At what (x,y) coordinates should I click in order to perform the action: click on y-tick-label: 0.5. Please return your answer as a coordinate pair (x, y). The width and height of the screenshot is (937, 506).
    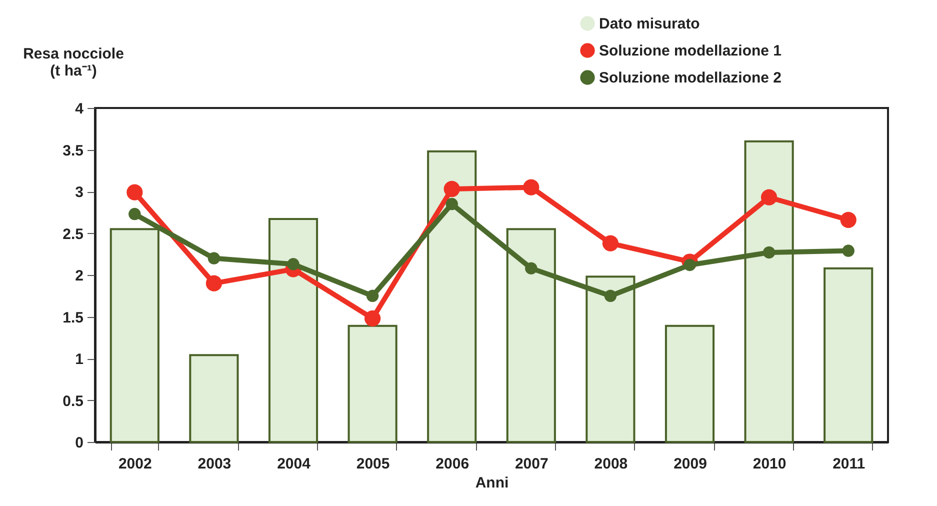
    Looking at the image, I should click on (73, 401).